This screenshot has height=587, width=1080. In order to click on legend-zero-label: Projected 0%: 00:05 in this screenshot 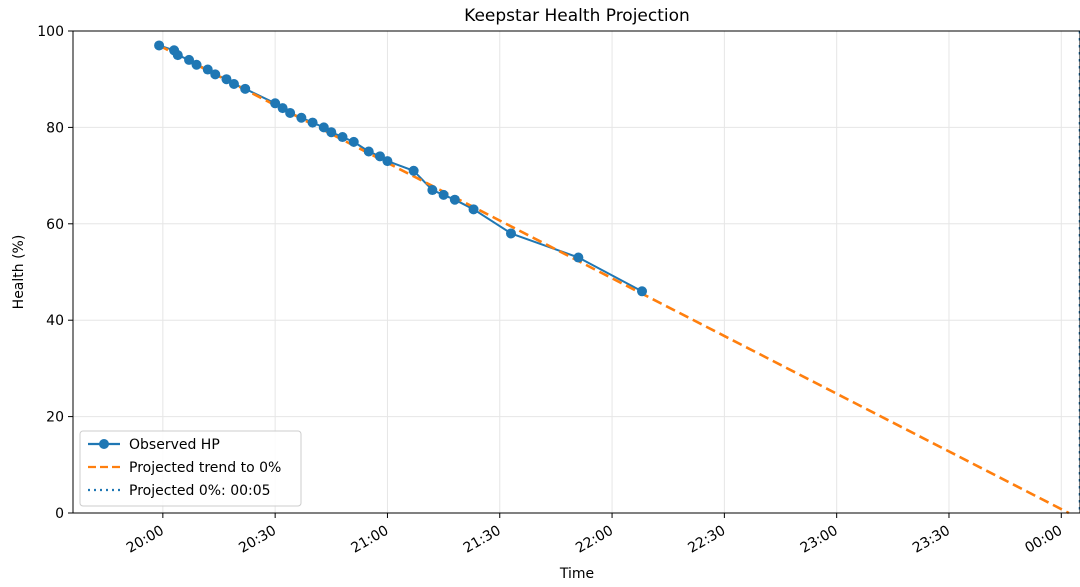, I will do `click(200, 491)`.